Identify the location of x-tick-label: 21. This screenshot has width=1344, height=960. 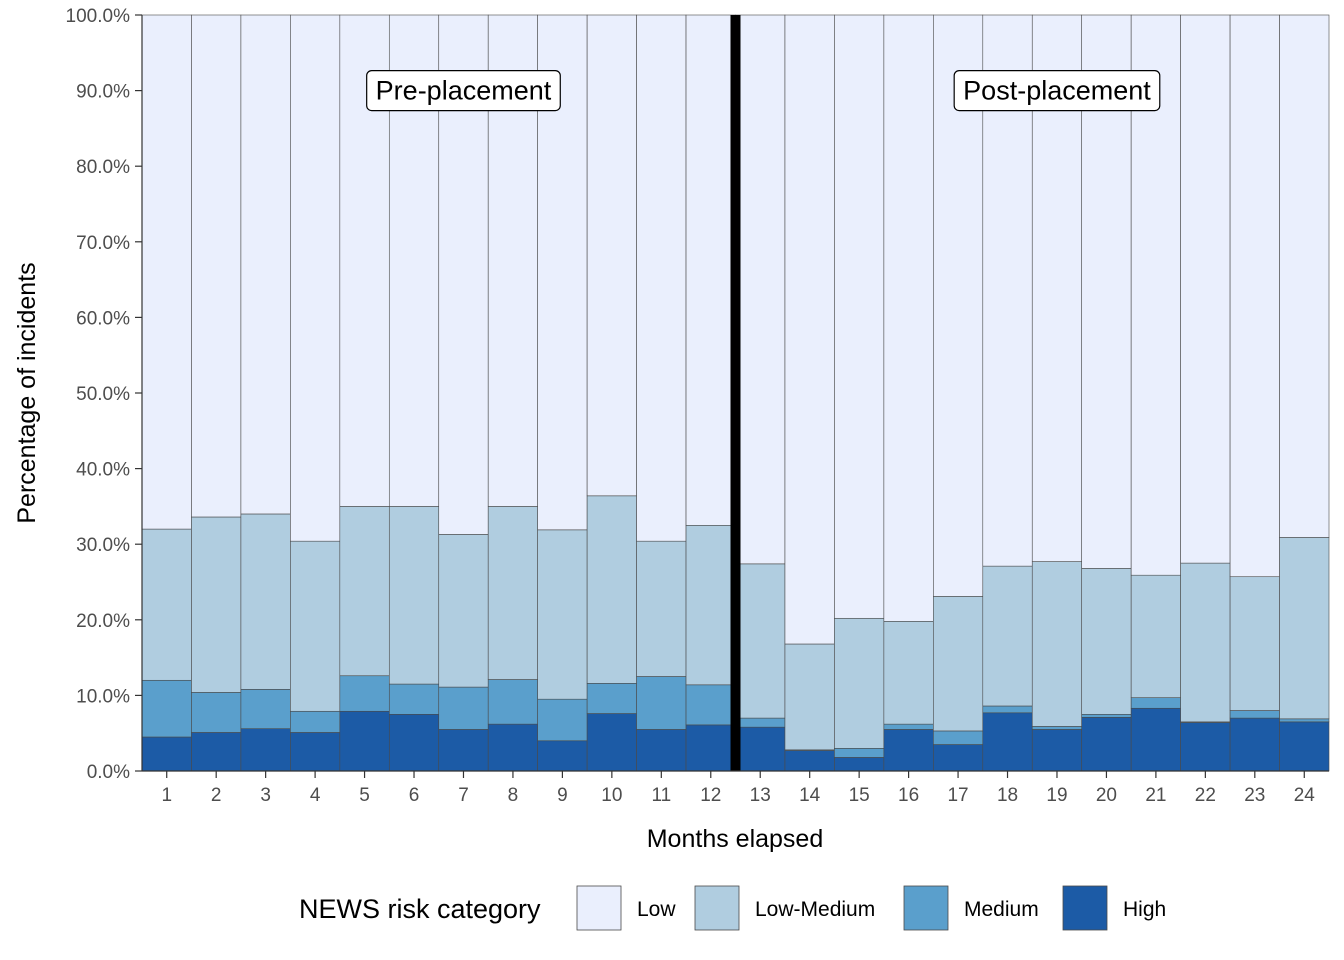
(1155, 795).